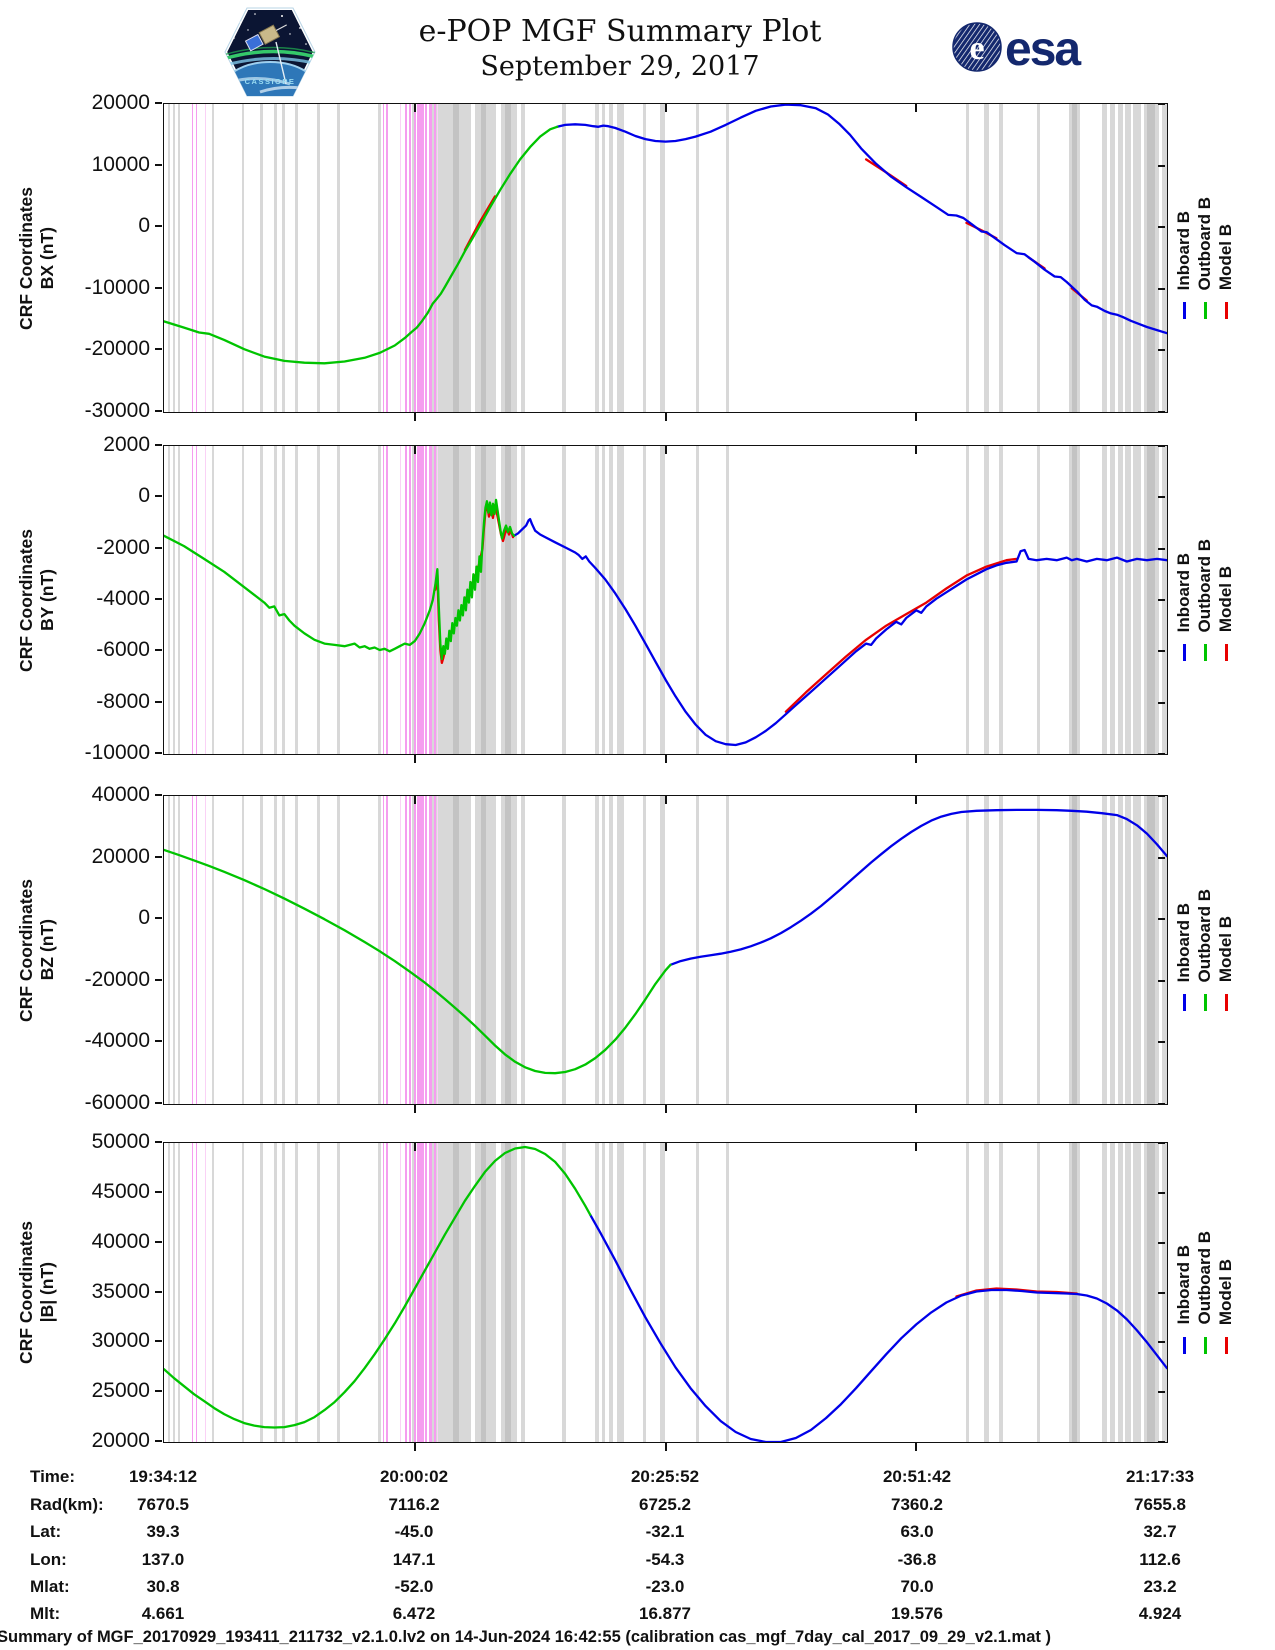  What do you see at coordinates (976, 48) in the screenshot?
I see `esa-globe-e: e` at bounding box center [976, 48].